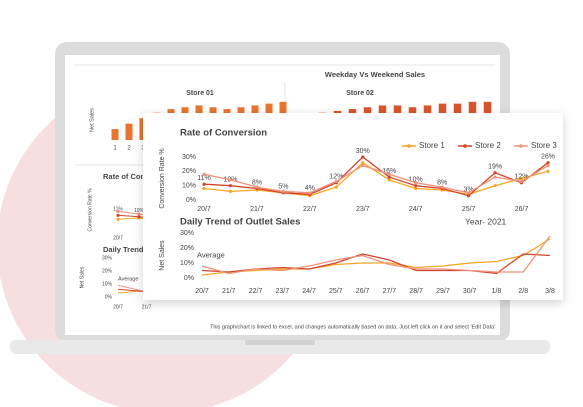 The image size is (583, 407). I want to click on x-tick-label: 2/8, so click(523, 291).